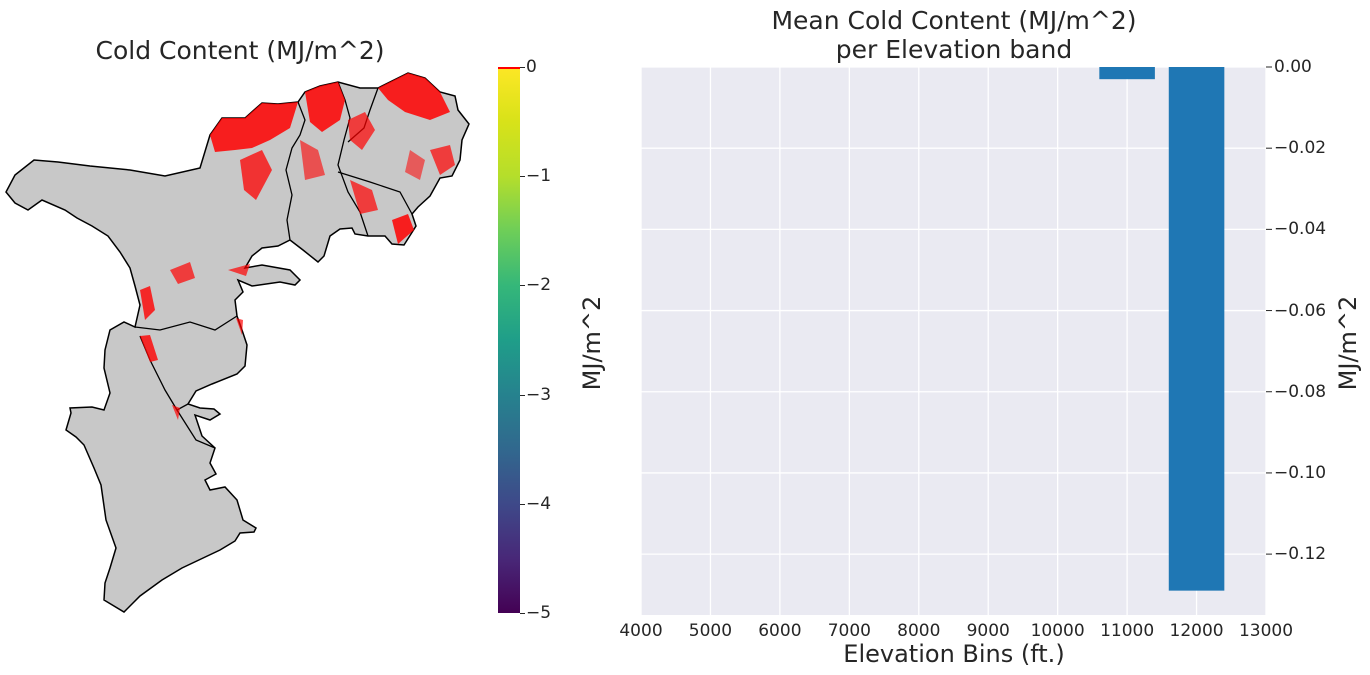 This screenshot has height=675, width=1370. Describe the element at coordinates (509, 340) in the screenshot. I see `colorbar` at that location.